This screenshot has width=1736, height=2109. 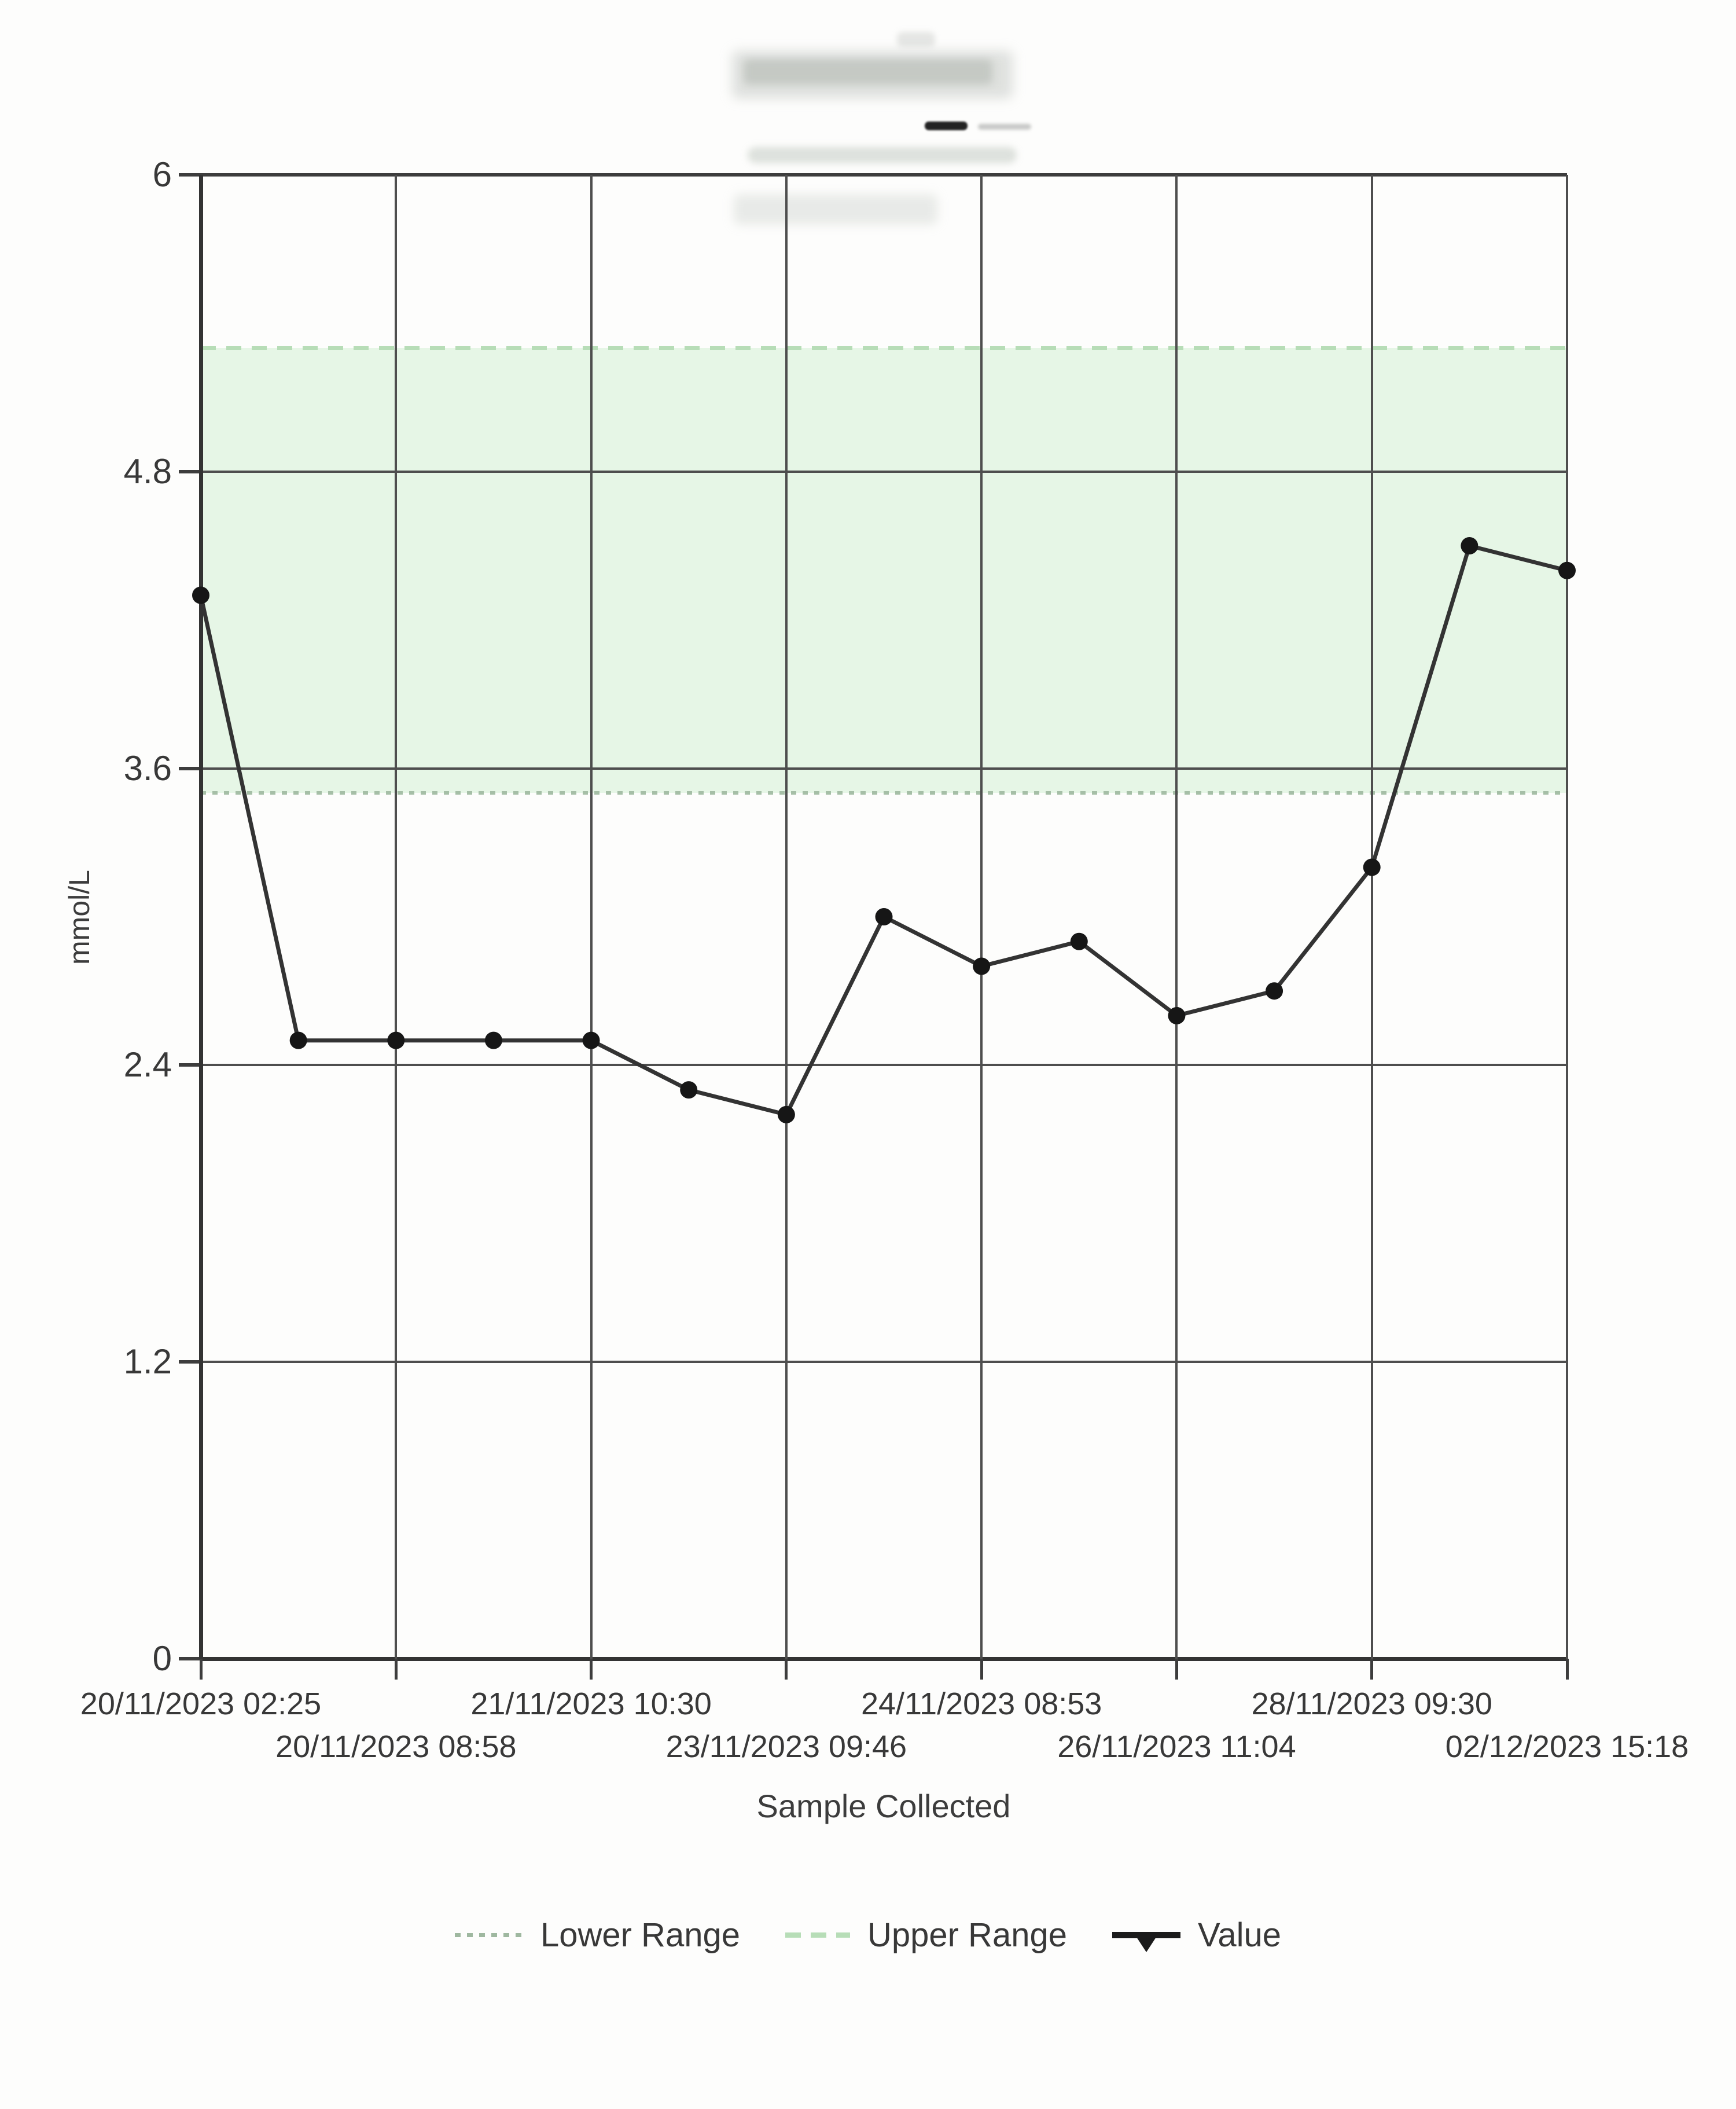 What do you see at coordinates (640, 1935) in the screenshot?
I see `legend-label: Lower Range` at bounding box center [640, 1935].